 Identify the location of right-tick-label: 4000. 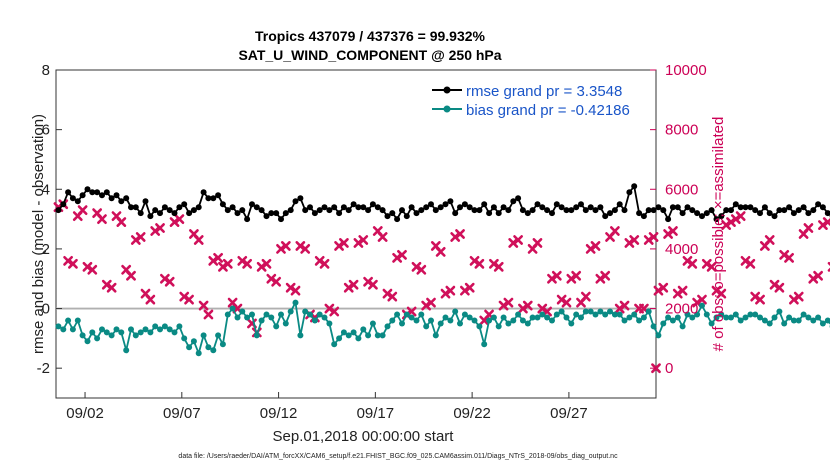
(681, 249).